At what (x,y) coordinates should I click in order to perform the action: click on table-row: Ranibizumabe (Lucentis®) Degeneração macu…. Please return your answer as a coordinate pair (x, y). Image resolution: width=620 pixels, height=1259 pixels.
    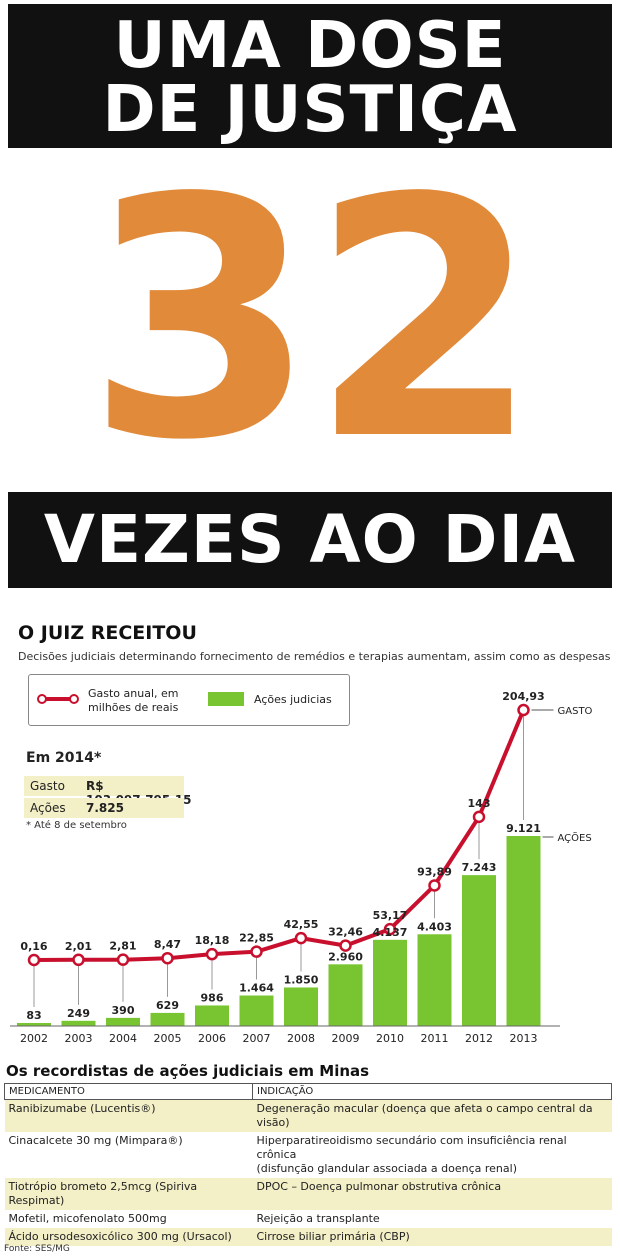
    Looking at the image, I should click on (308, 1115).